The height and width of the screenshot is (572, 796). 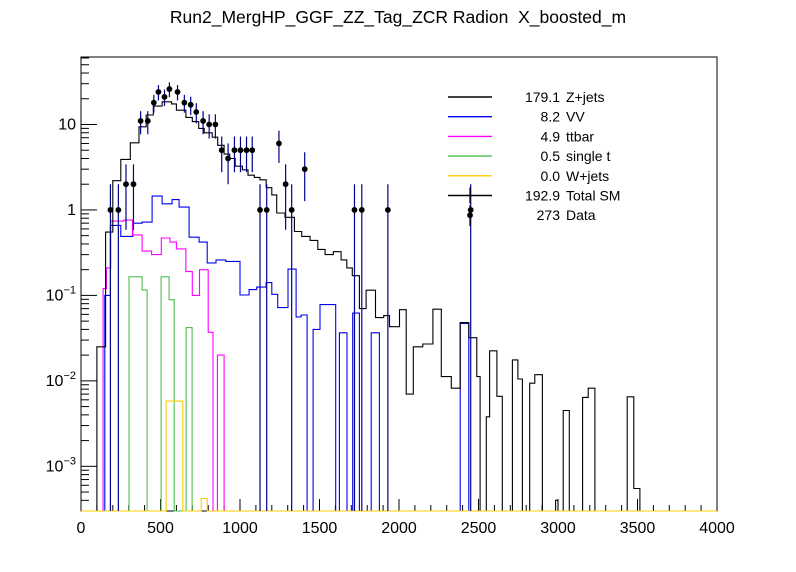 What do you see at coordinates (470, 215) in the screenshot?
I see `legend-point-marker` at bounding box center [470, 215].